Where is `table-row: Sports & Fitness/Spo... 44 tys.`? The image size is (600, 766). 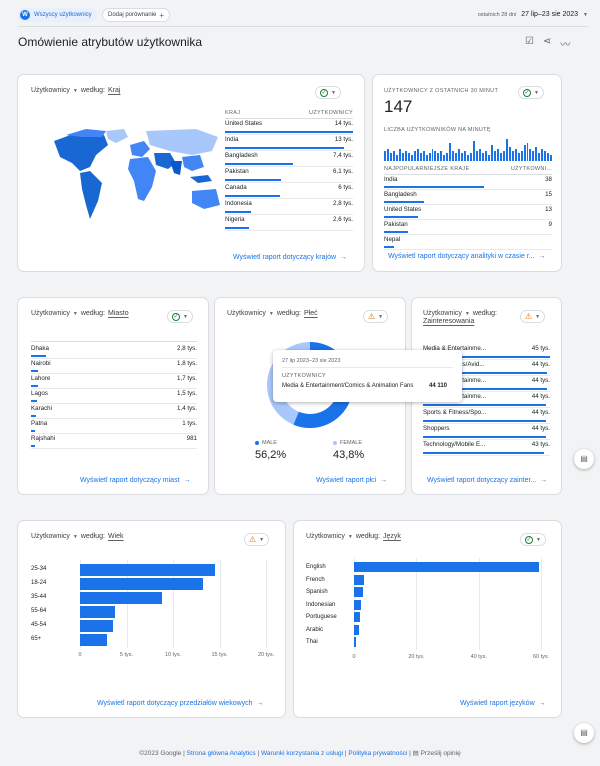
table-row: Sports & Fitness/Spo... 44 tys. is located at coordinates (486, 416).